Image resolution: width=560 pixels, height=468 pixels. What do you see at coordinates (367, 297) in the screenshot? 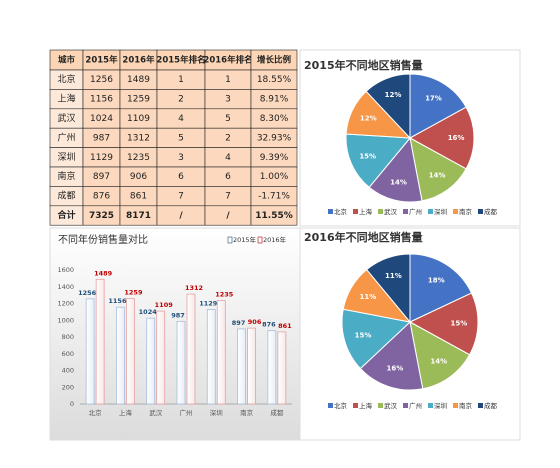
I see `slice-label: 11%` at bounding box center [367, 297].